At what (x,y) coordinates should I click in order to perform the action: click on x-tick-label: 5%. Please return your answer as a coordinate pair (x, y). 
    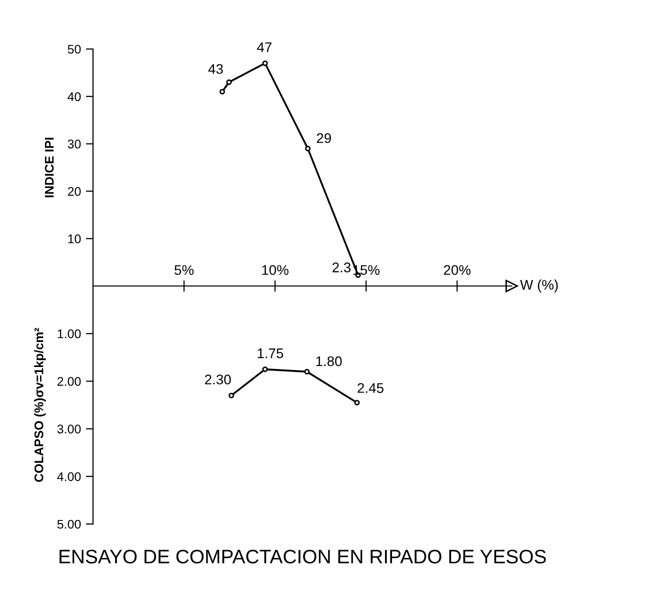
    Looking at the image, I should click on (184, 270).